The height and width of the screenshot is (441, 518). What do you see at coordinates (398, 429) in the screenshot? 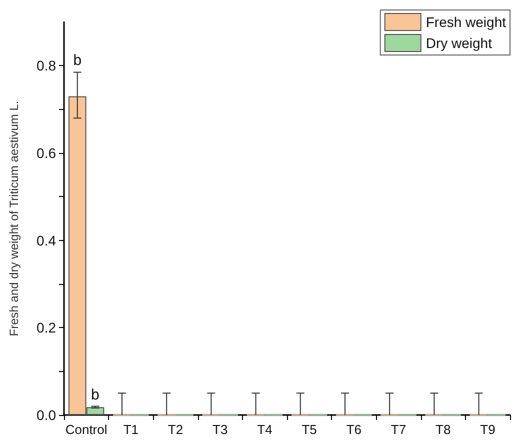
I see `x-tick-label: T7` at bounding box center [398, 429].